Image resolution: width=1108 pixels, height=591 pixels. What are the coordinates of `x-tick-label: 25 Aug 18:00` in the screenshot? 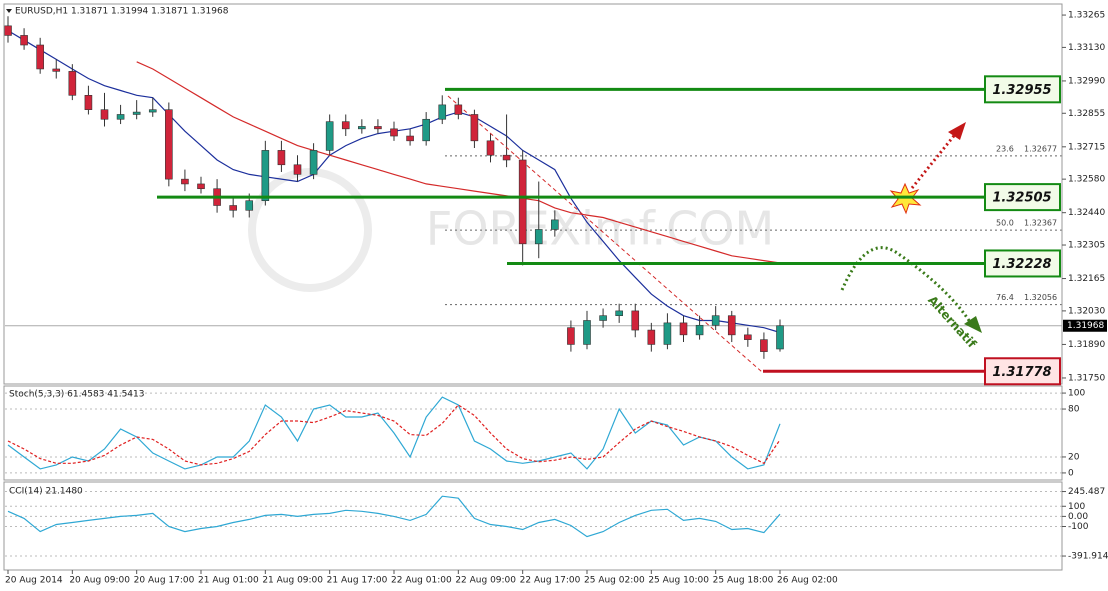 It's located at (743, 581).